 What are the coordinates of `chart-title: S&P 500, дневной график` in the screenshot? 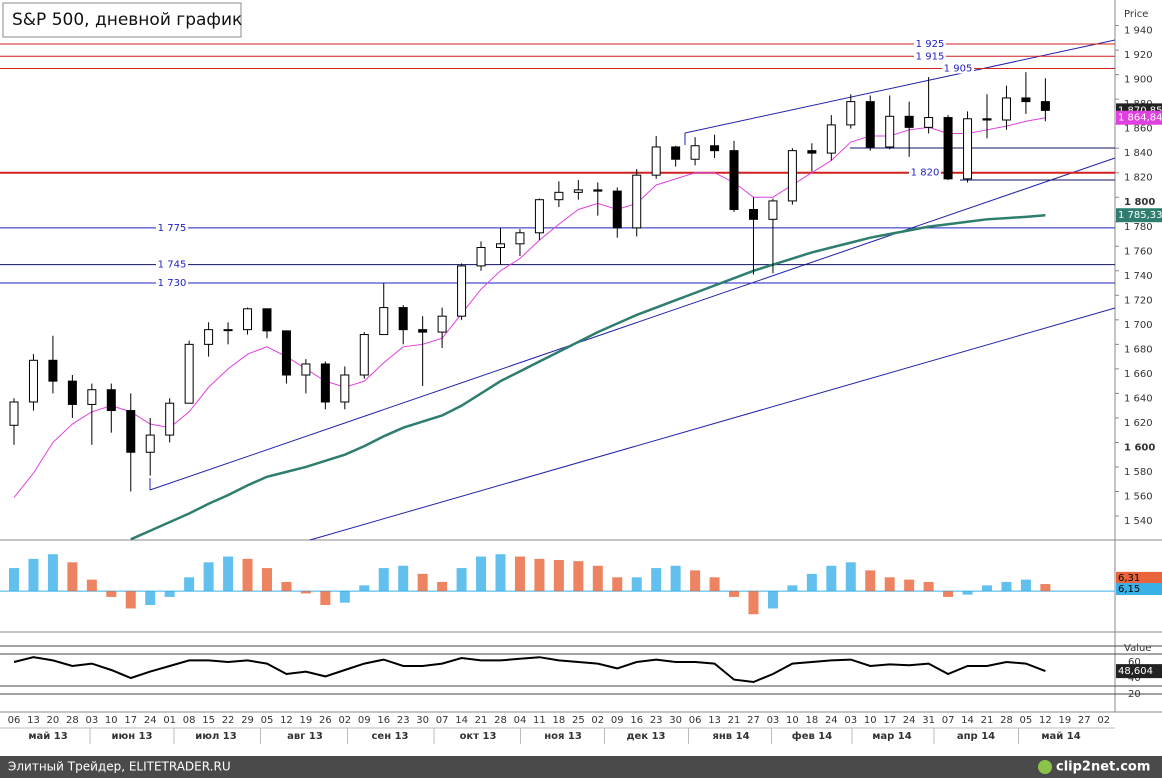 It's located at (127, 20).